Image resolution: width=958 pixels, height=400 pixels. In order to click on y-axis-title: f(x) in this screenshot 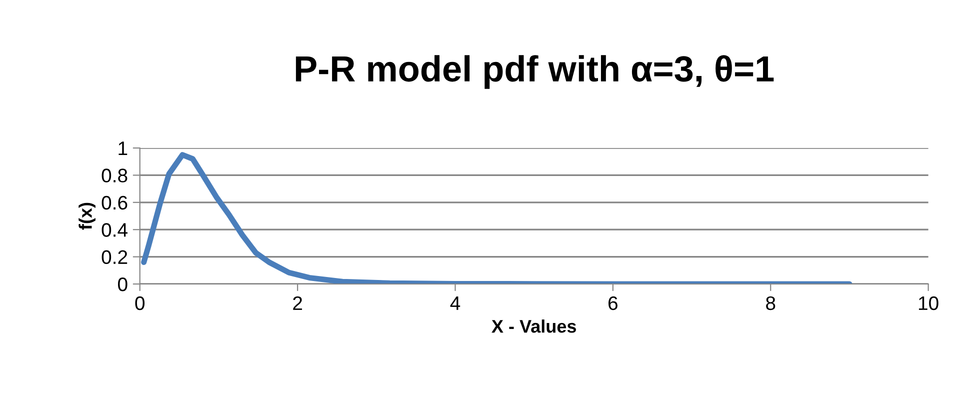, I will do `click(87, 216)`.